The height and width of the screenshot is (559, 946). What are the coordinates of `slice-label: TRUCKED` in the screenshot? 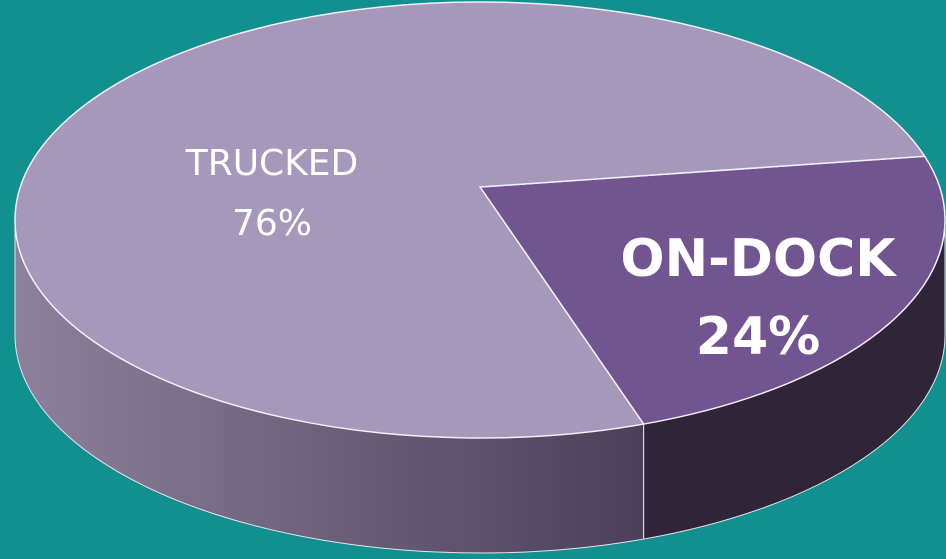 It's located at (272, 163).